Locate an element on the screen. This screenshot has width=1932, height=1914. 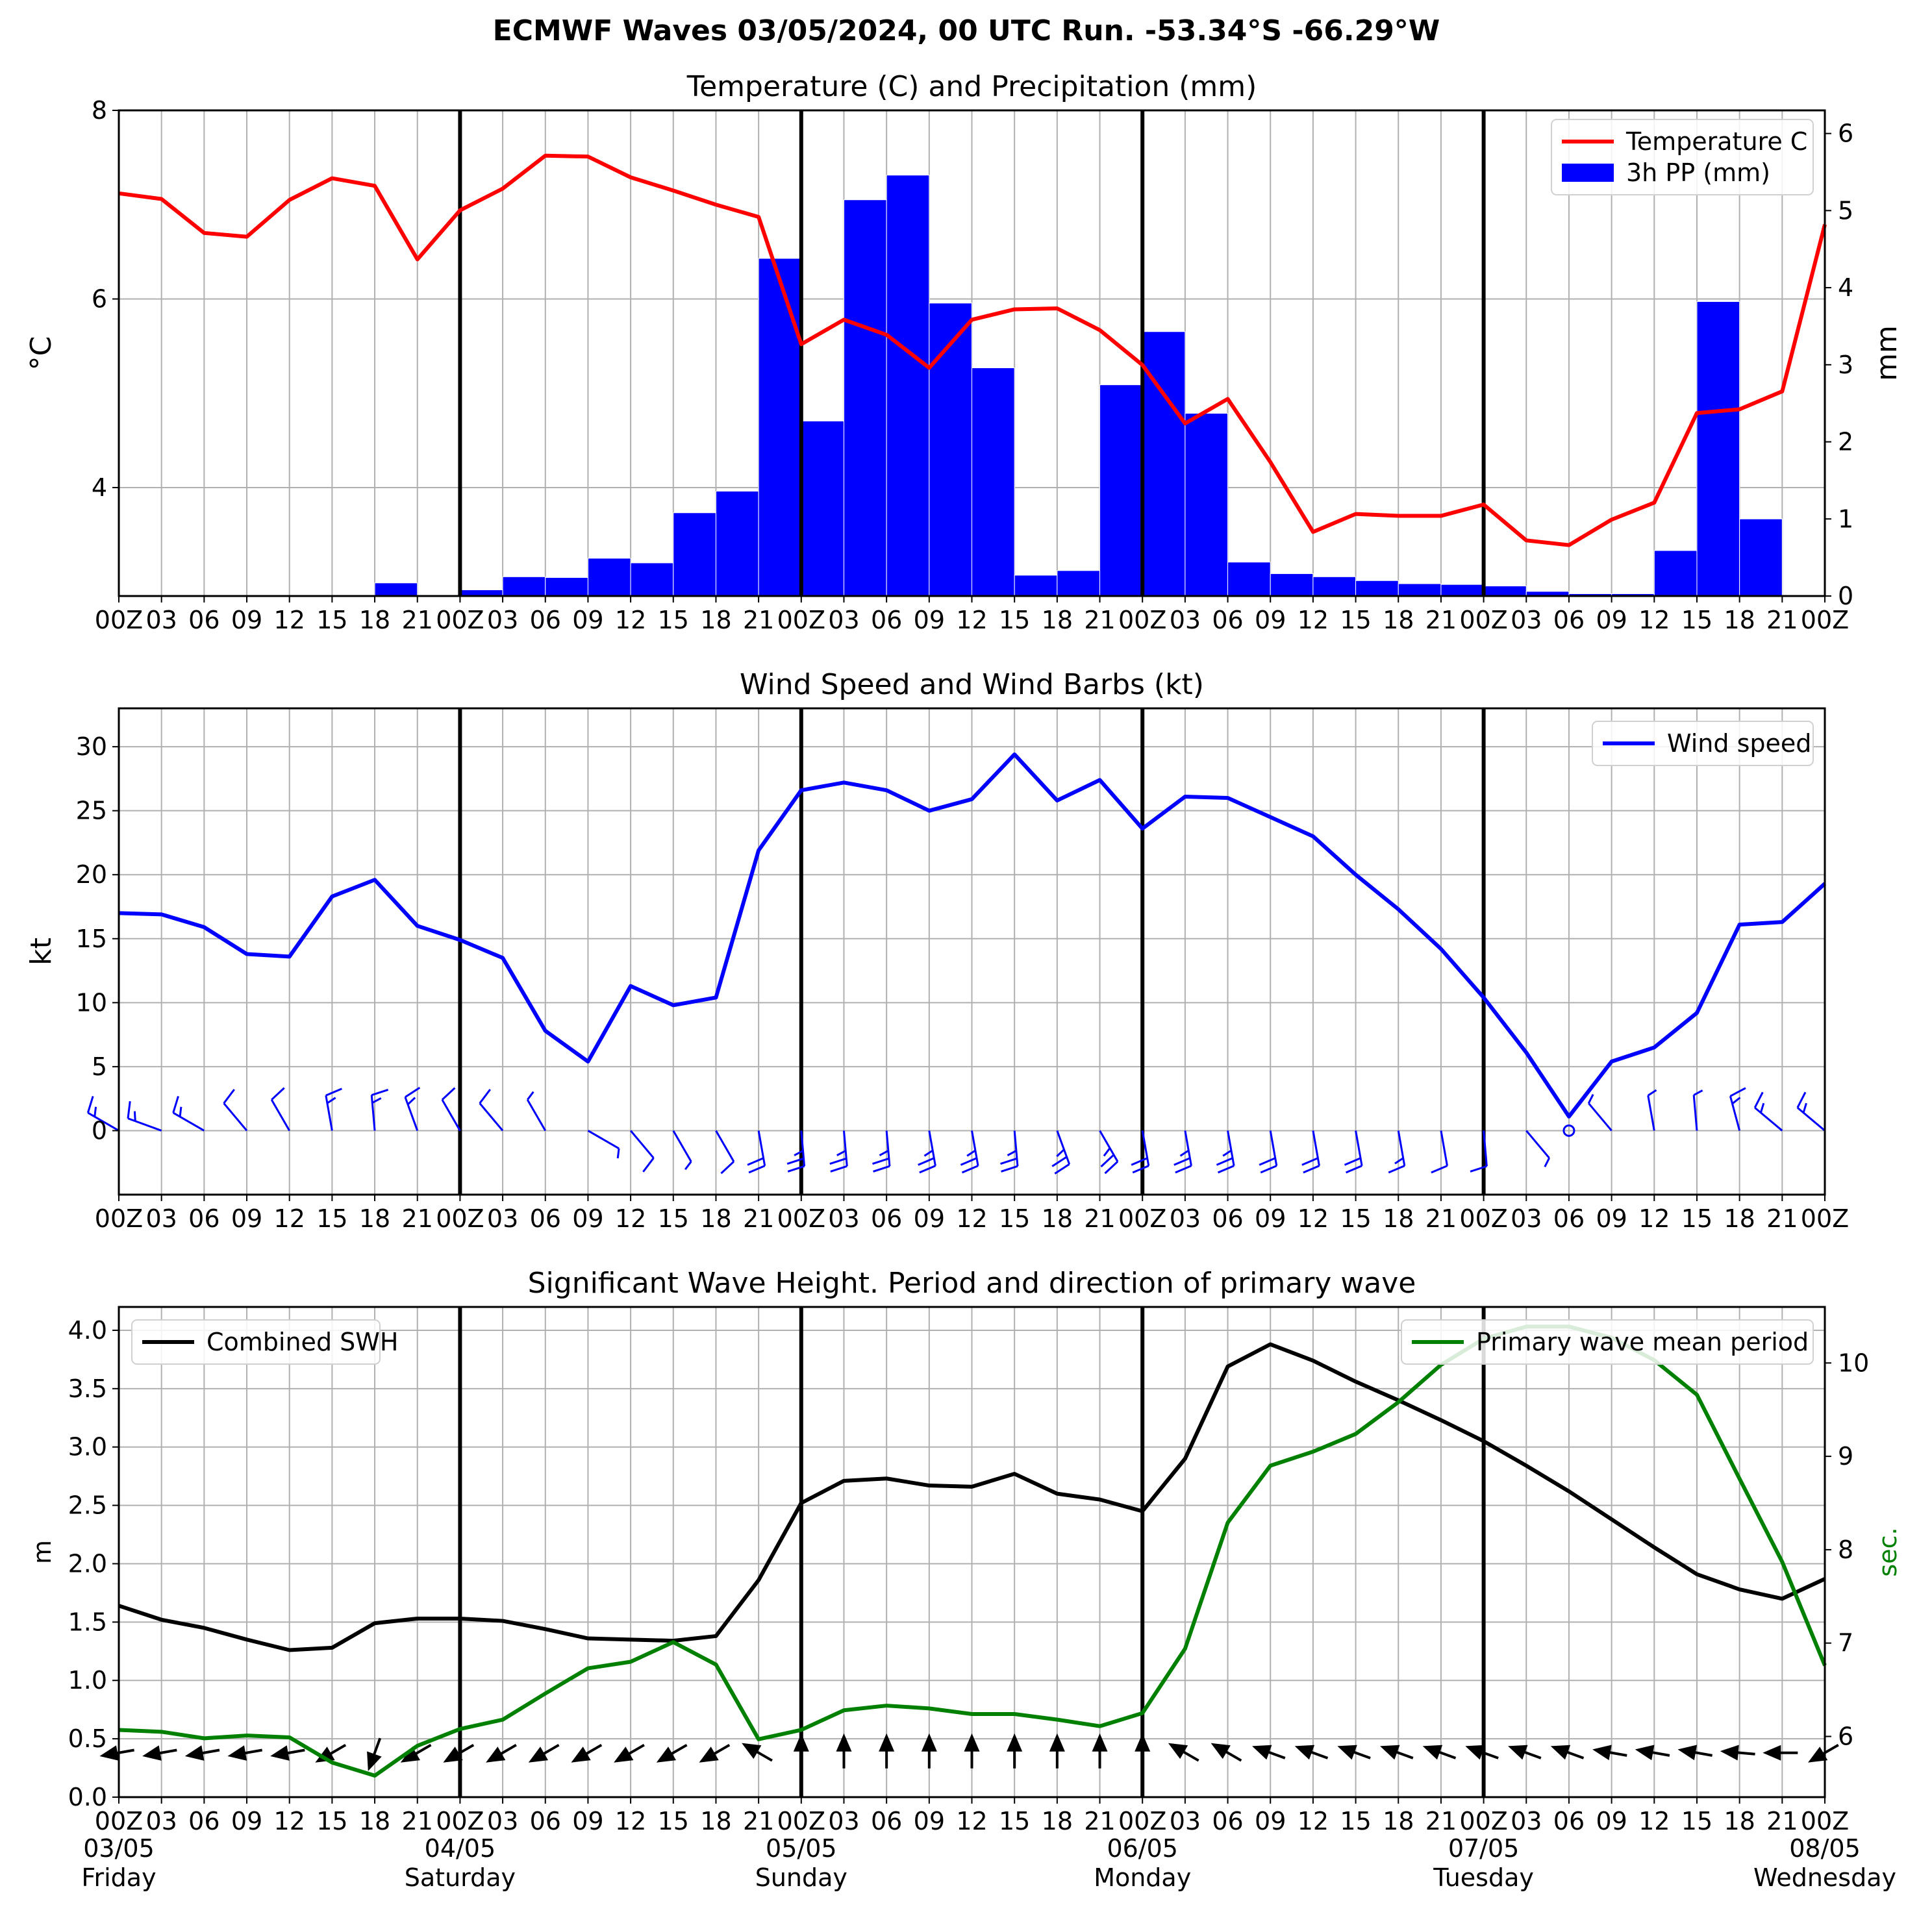
y-tick-label: 15 is located at coordinates (91, 939).